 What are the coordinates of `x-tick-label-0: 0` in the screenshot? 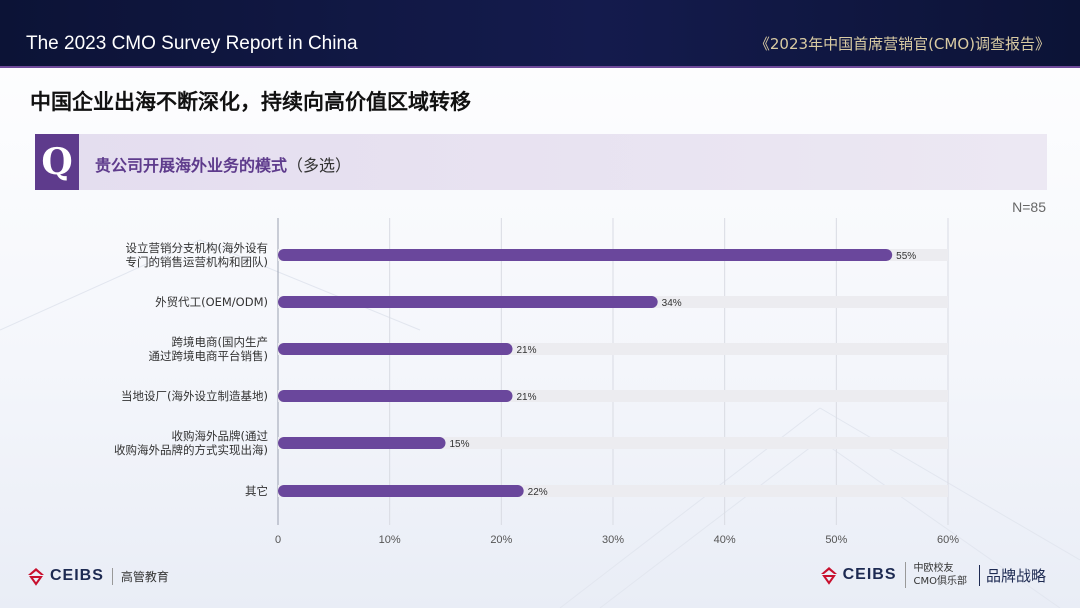 It's located at (278, 540).